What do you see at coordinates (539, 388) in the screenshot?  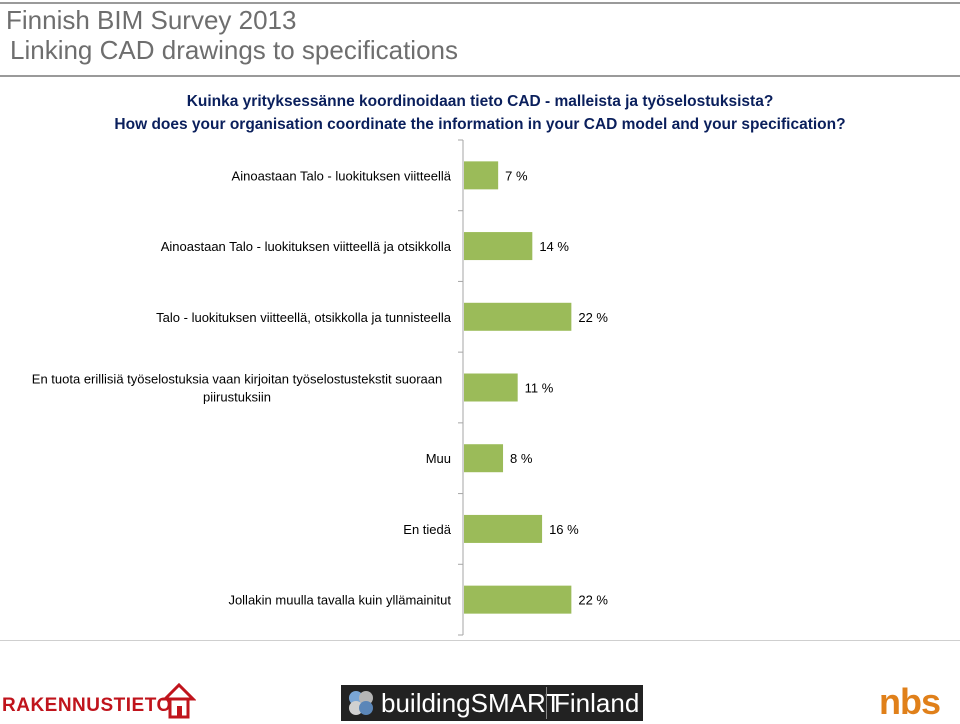 I see `value-label: 11 %` at bounding box center [539, 388].